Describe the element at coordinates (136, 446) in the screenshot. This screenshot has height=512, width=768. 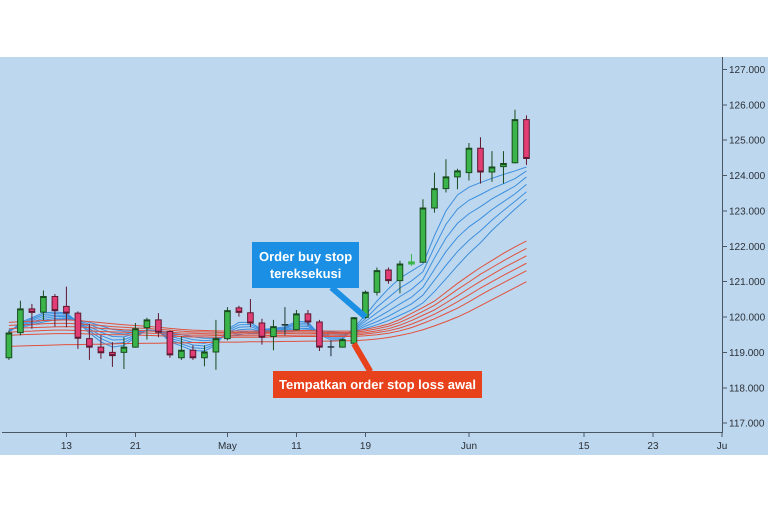
I see `x-tick-label: 21` at that location.